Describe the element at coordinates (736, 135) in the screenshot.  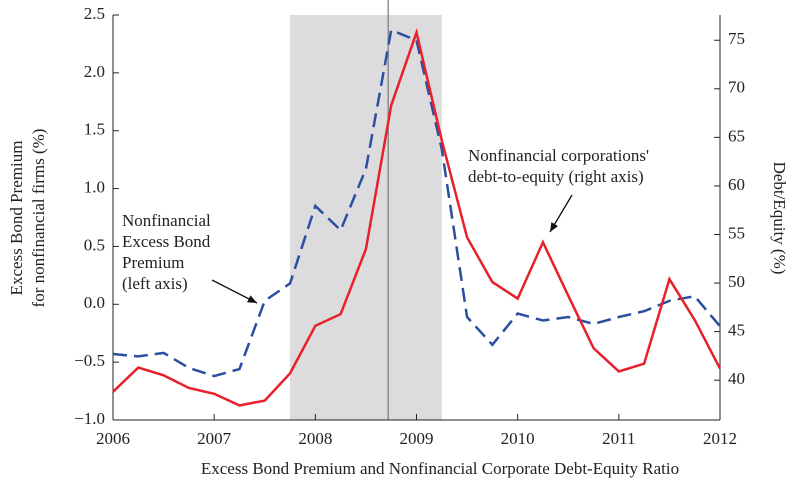
I see `y2-tick-label: 65` at that location.